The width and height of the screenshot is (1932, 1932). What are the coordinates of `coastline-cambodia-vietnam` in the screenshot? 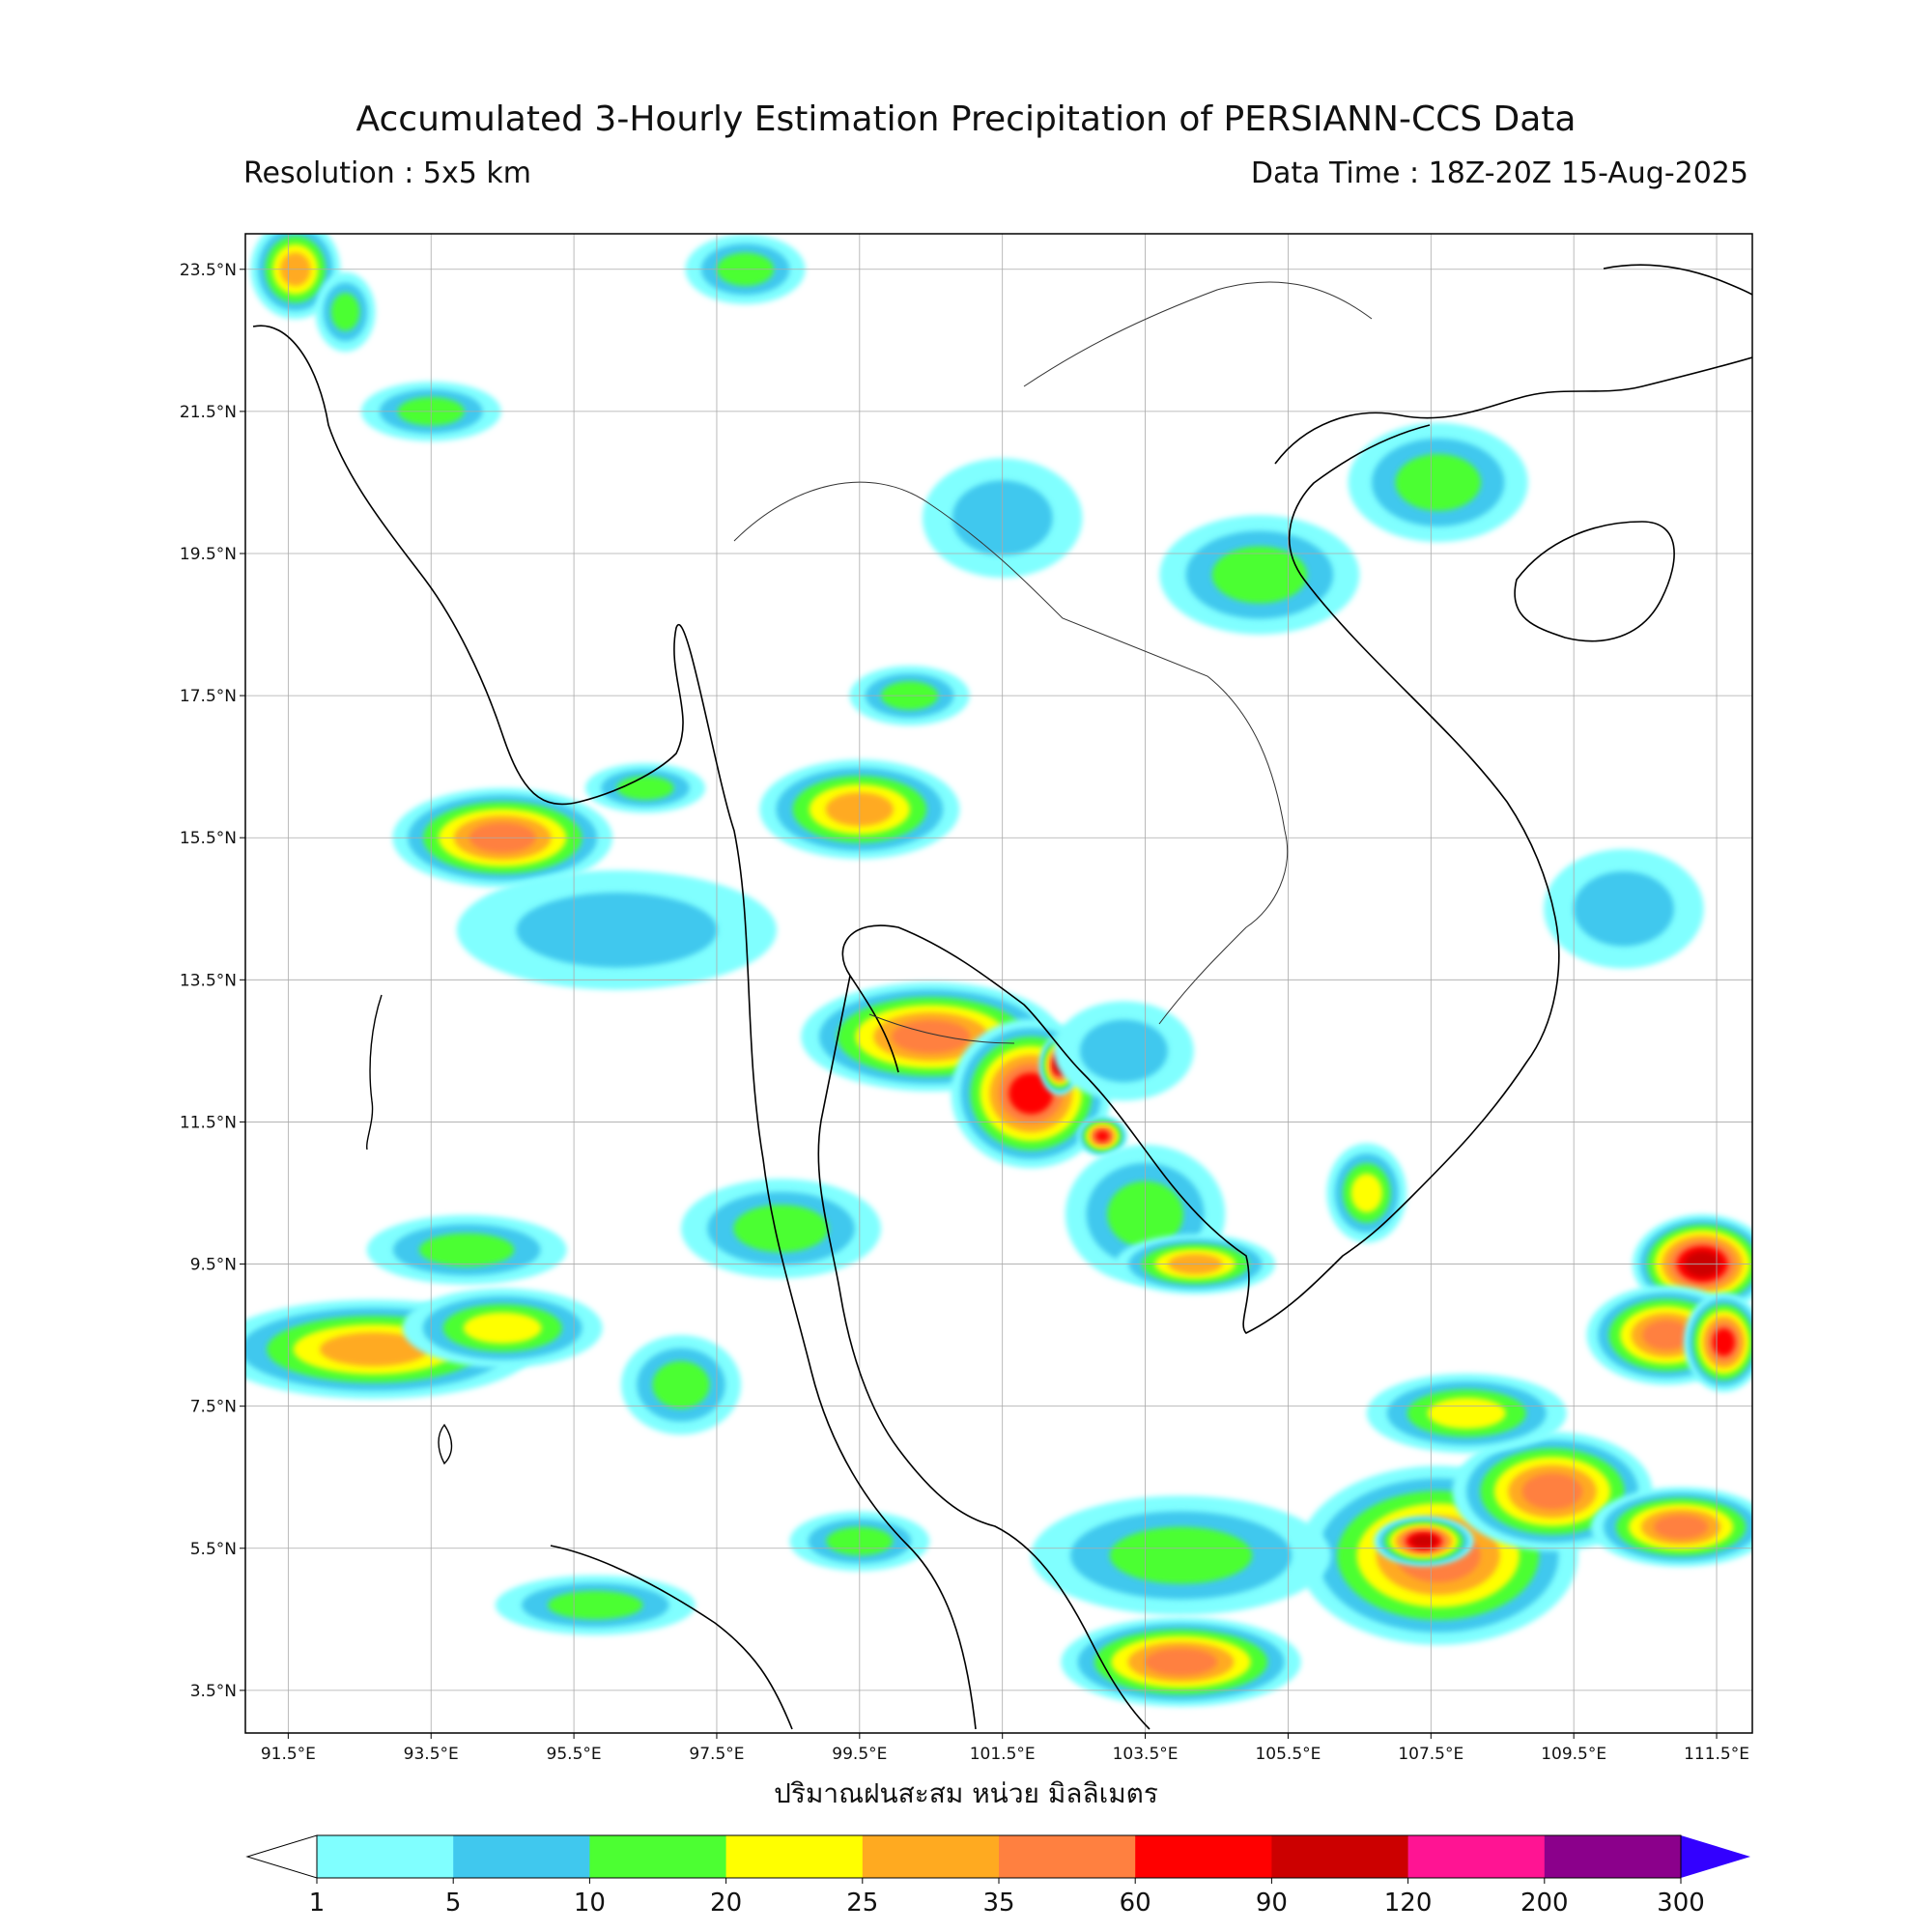 It's located at (1359, 879).